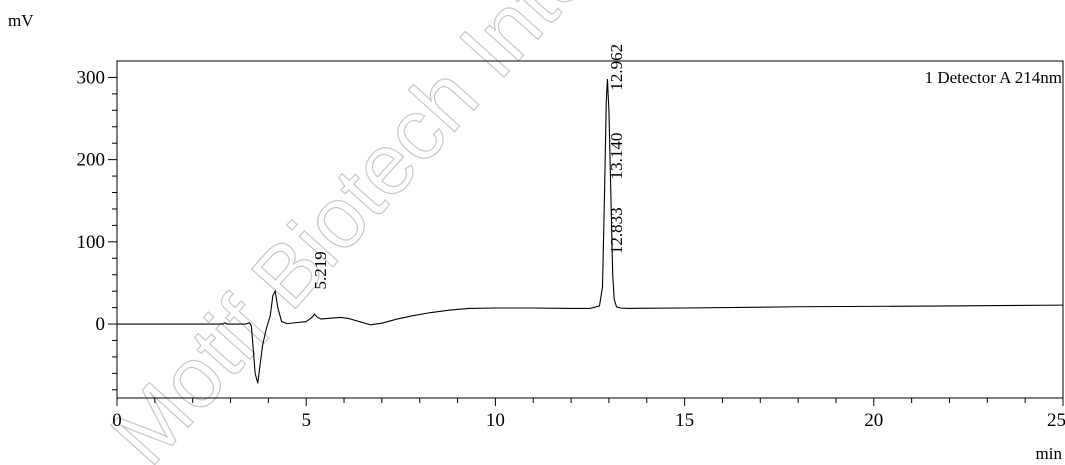  What do you see at coordinates (588, 414) in the screenshot?
I see `x-axis: 0 5 10 15 20 25` at bounding box center [588, 414].